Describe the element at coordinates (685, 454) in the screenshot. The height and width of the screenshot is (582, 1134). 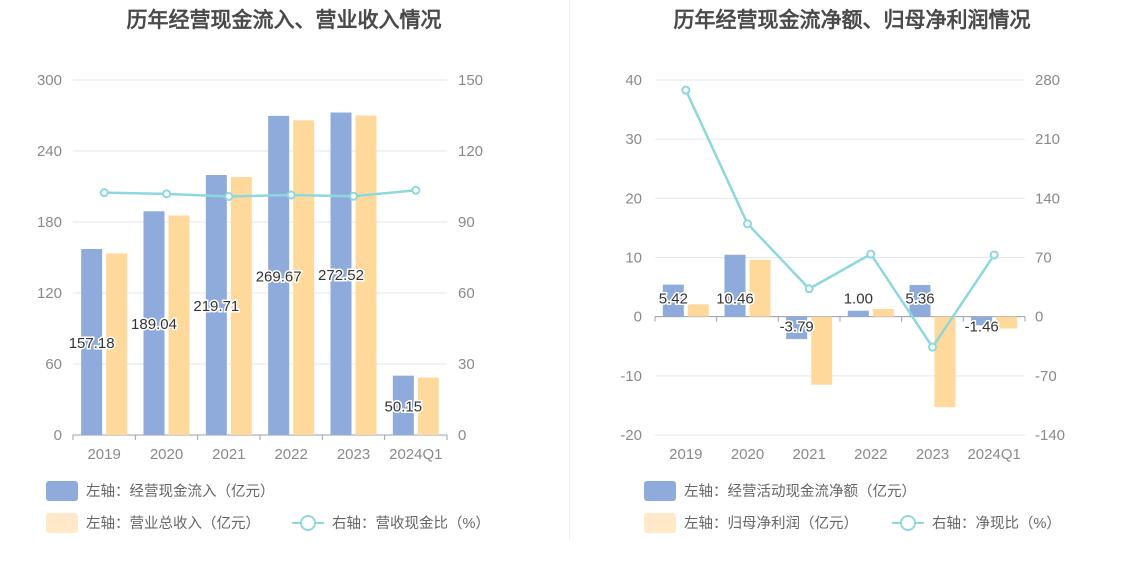
I see `x-tick-label: 2019` at that location.